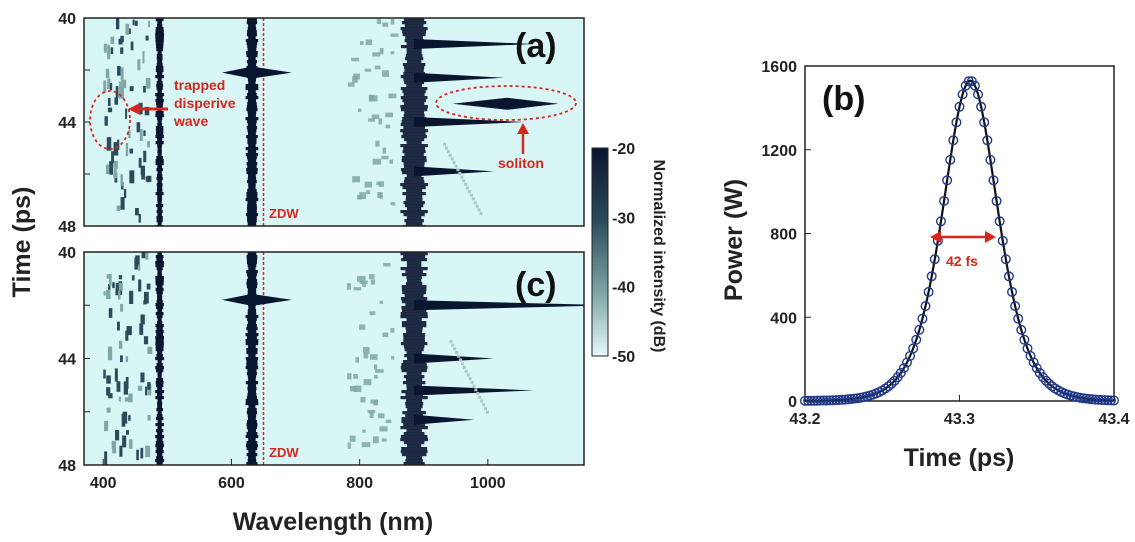 The height and width of the screenshot is (542, 1135). What do you see at coordinates (521, 163) in the screenshot?
I see `soliton-text: soliton` at bounding box center [521, 163].